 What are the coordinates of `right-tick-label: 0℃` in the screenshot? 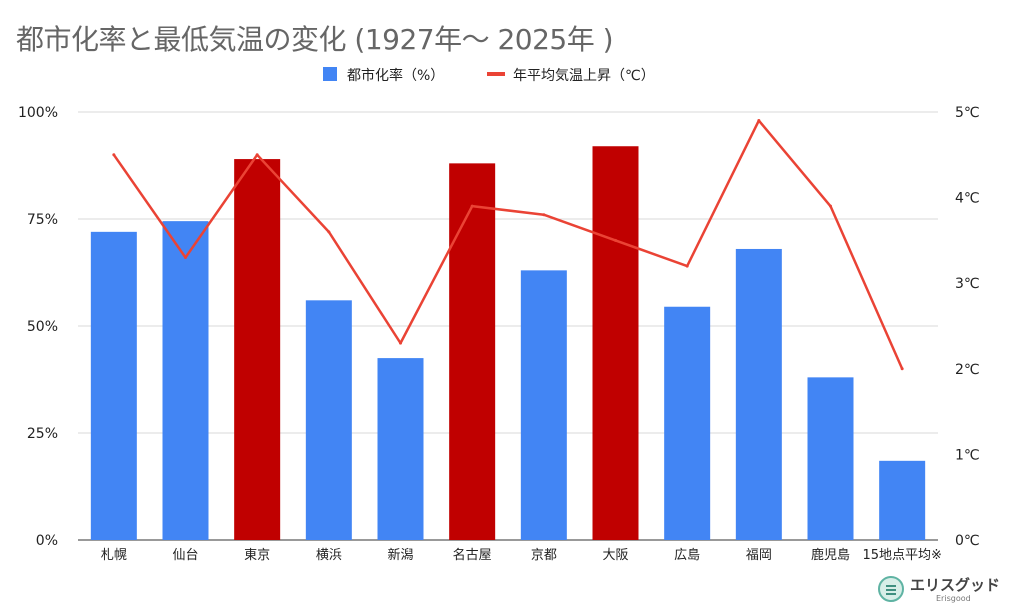 It's located at (967, 541).